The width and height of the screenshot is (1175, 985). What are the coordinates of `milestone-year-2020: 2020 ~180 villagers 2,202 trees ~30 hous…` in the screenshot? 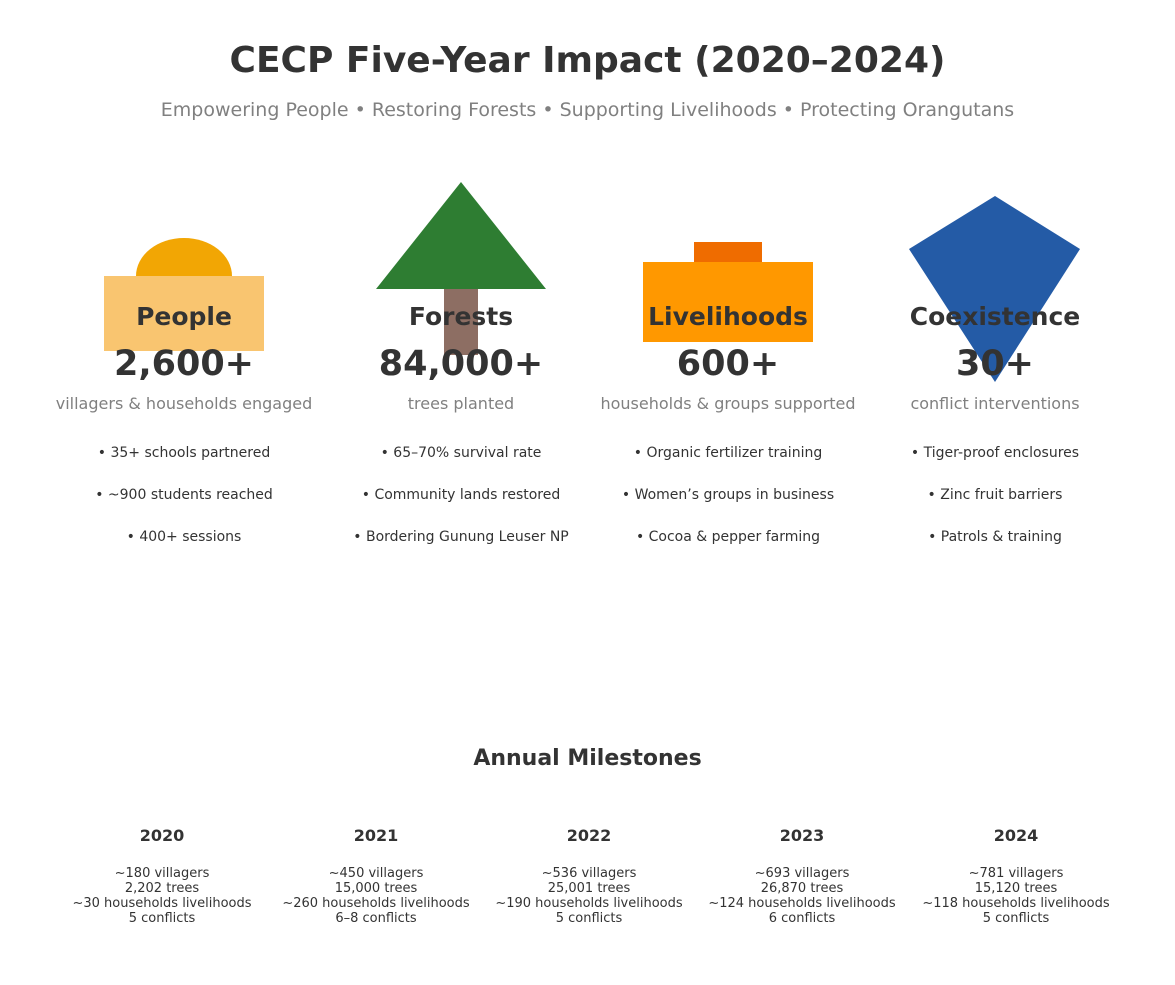 It's located at (162, 876).